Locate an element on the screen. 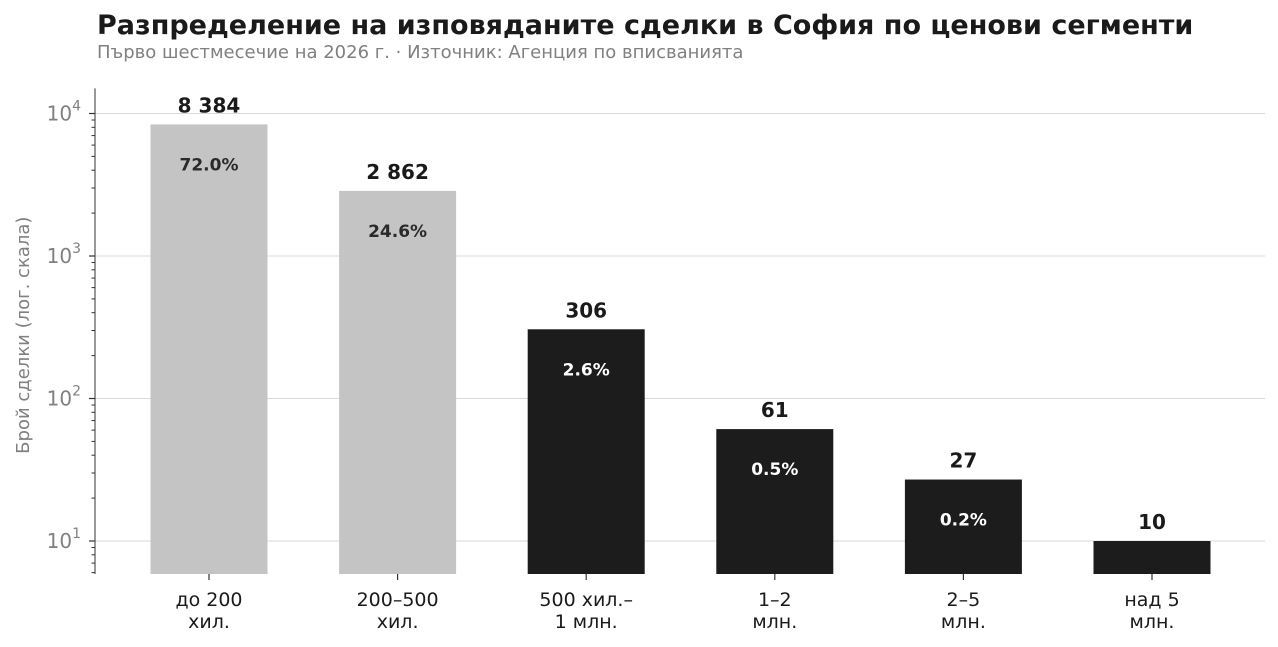  y-tick-exponent: 4 is located at coordinates (76, 107).